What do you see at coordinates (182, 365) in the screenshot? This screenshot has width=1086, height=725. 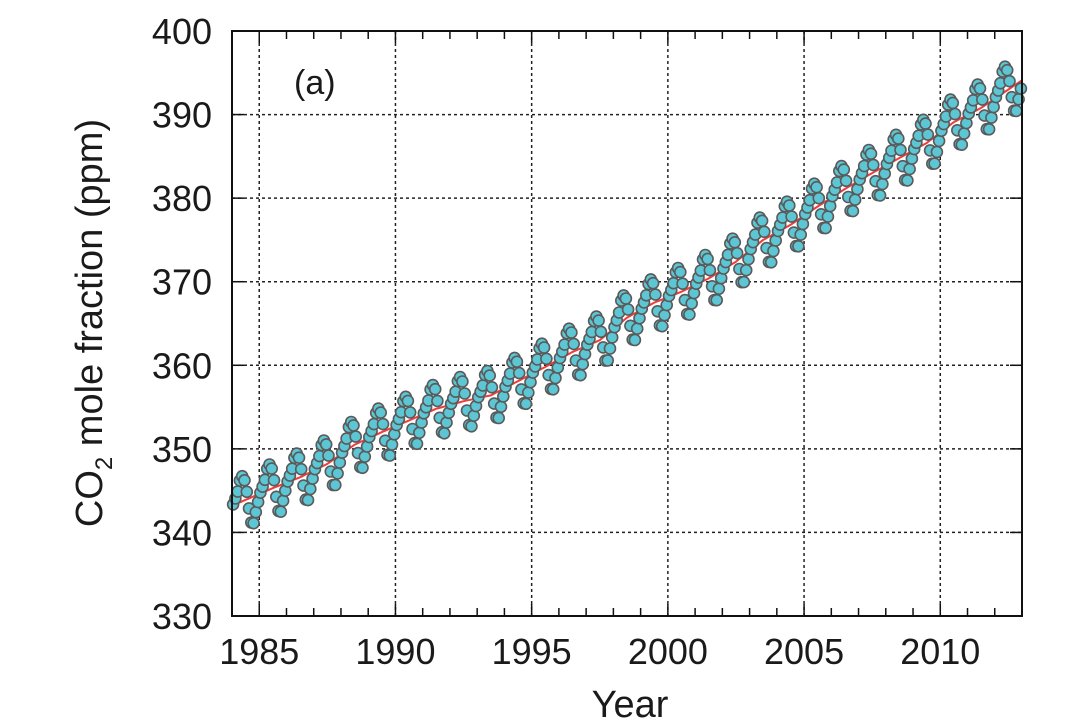 I see `y-tick-label: 360` at bounding box center [182, 365].